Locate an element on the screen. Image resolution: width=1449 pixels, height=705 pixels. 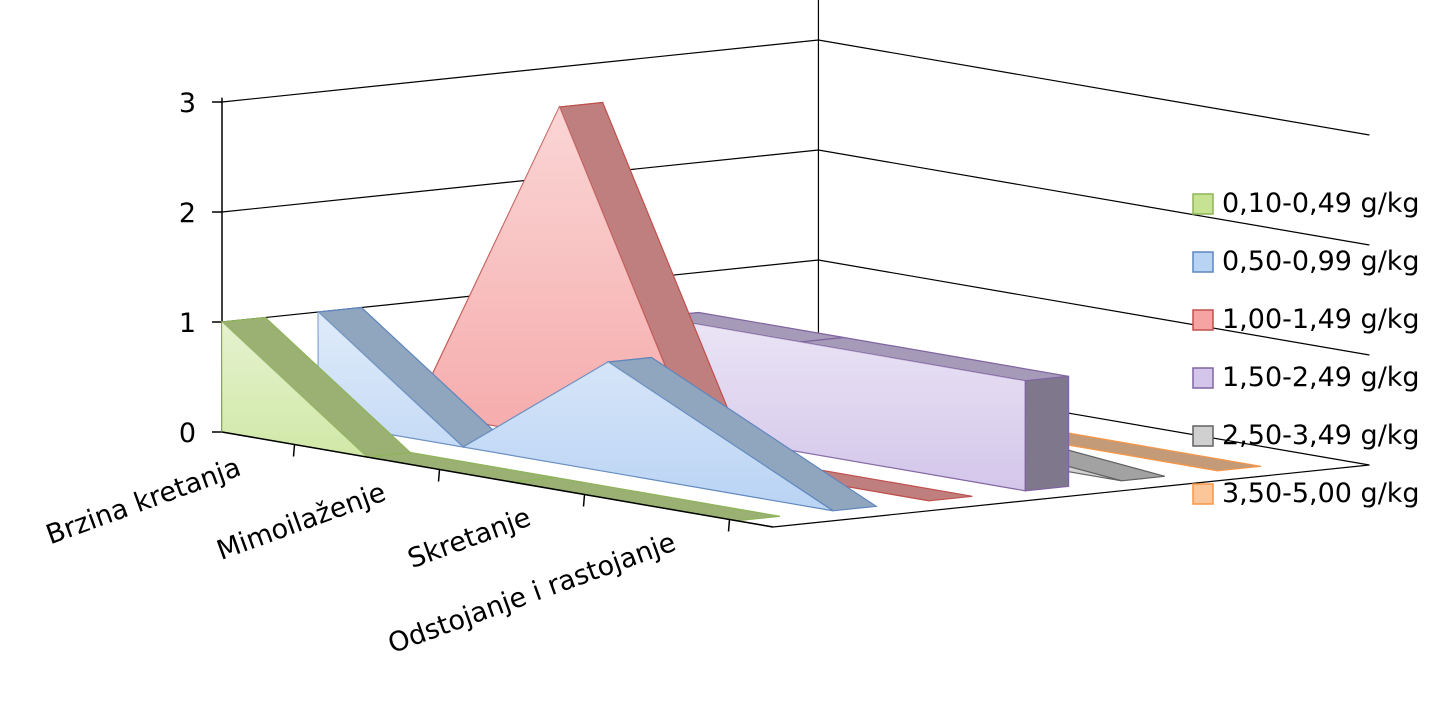
legend-item-2: 1,00-1,49 g/kg is located at coordinates (1306, 319).